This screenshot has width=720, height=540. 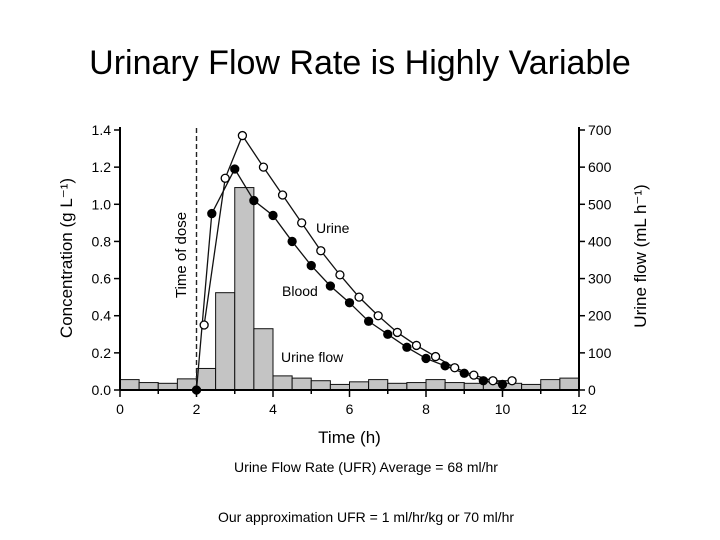 What do you see at coordinates (66, 258) in the screenshot?
I see `y-axis-label: Concentration (g L⁻¹)` at bounding box center [66, 258].